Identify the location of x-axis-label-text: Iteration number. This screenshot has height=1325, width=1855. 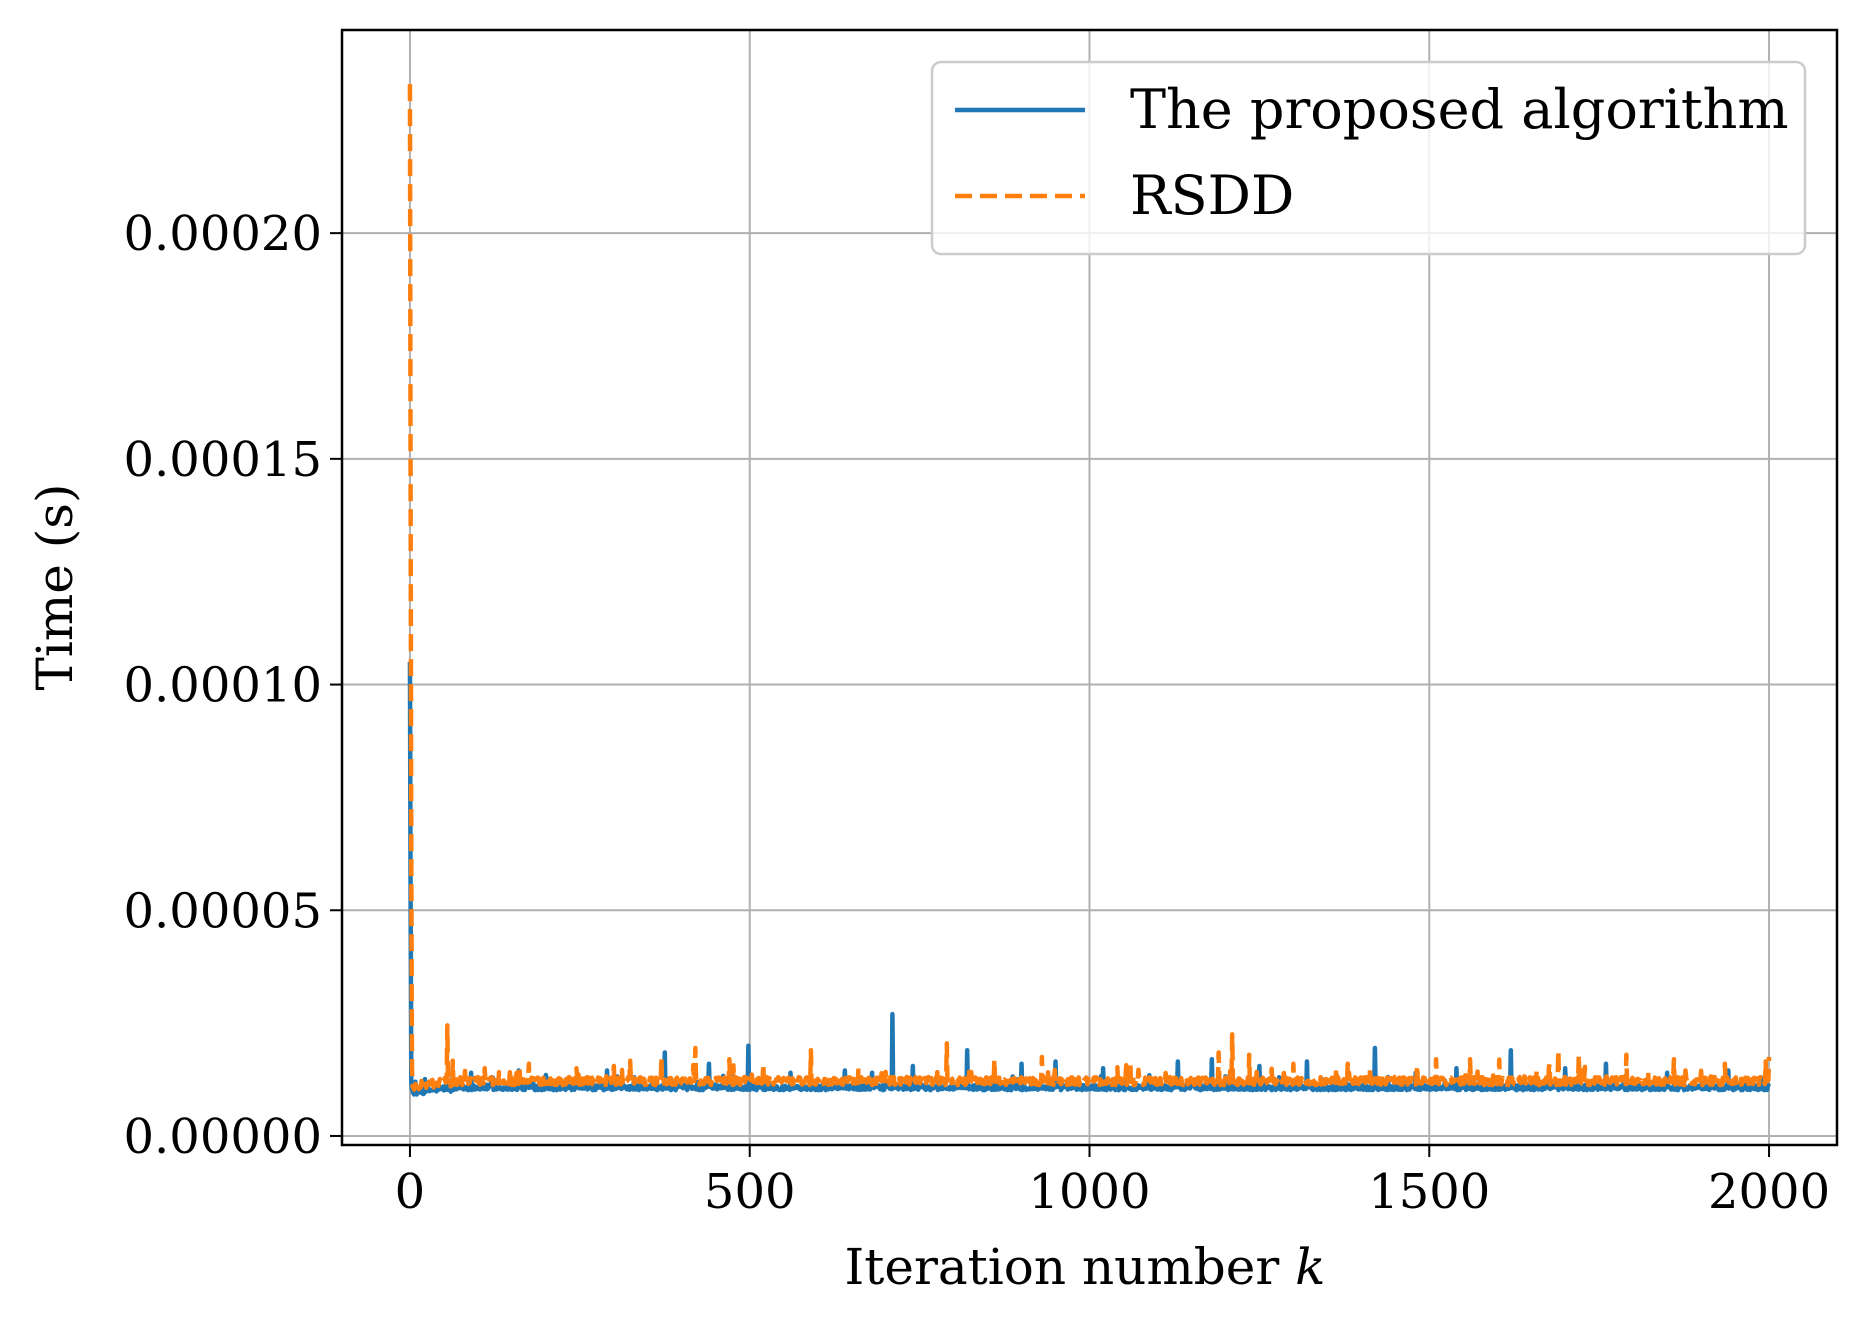
(1062, 1267).